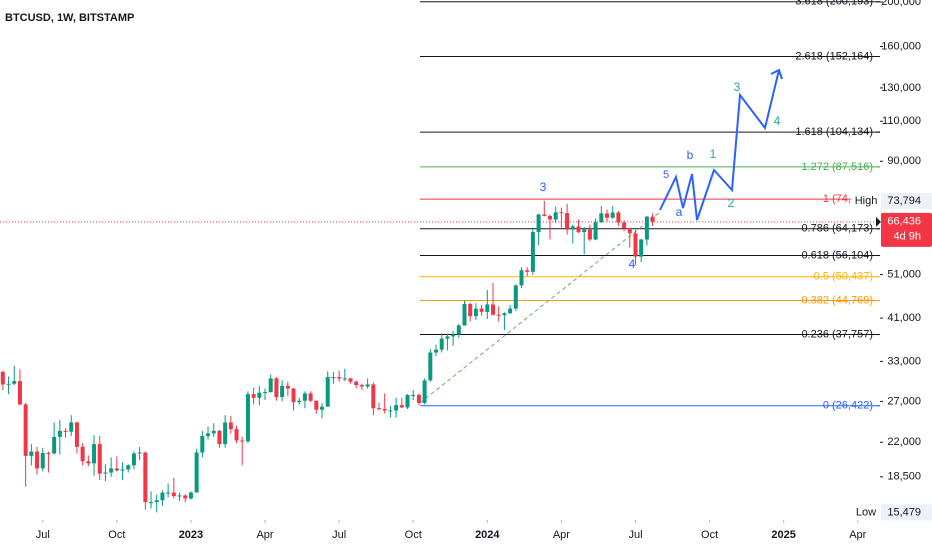  What do you see at coordinates (843, 277) in the screenshot?
I see `fib-label: 0.5 (50,437)` at bounding box center [843, 277].